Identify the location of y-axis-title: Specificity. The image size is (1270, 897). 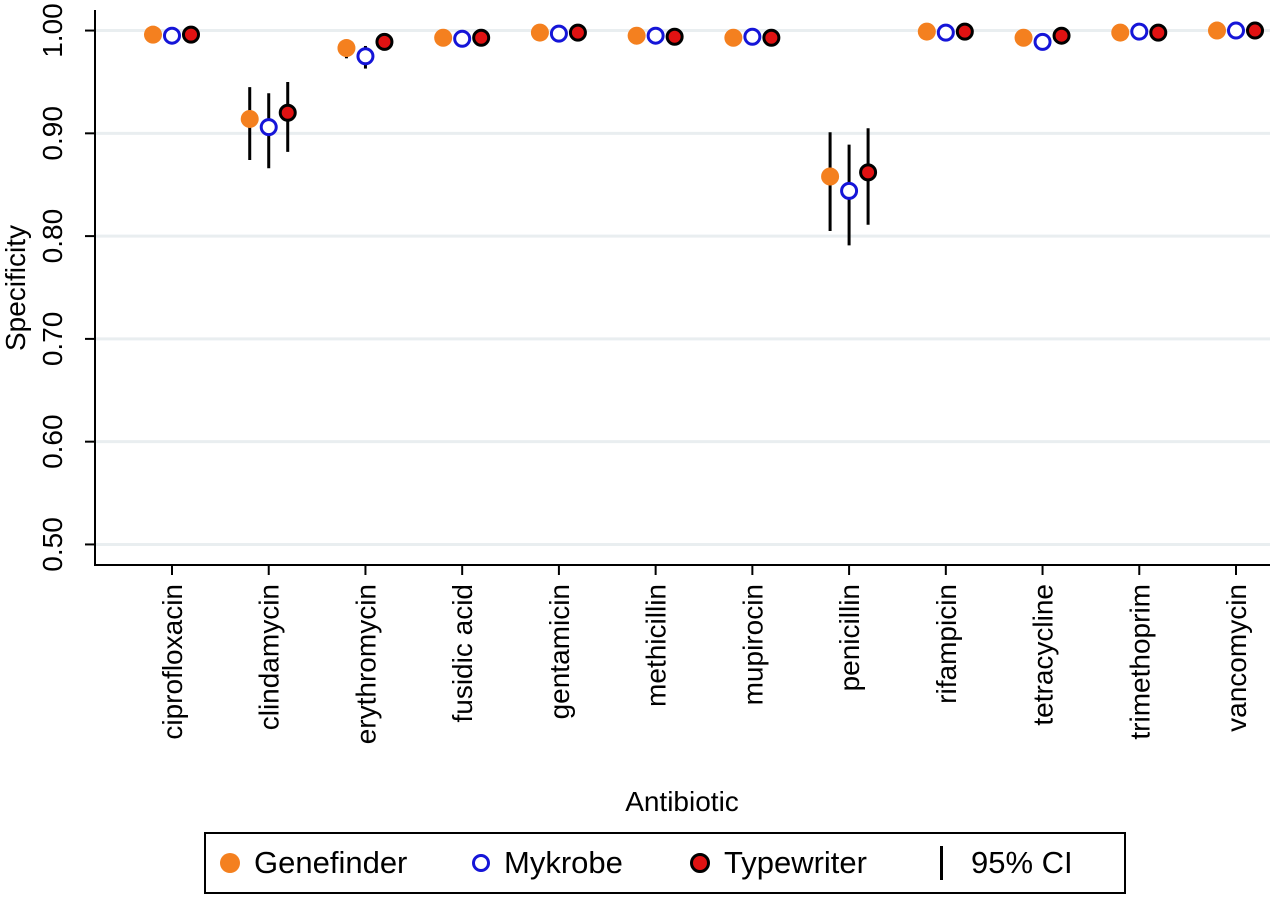
(15, 288).